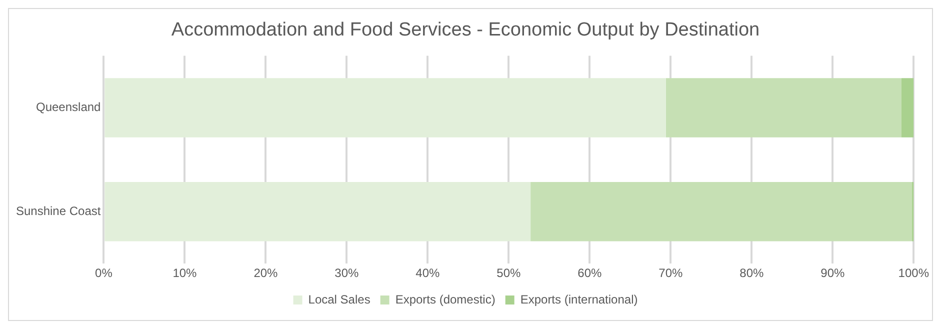 This screenshot has height=329, width=941. I want to click on x-tick-label: 80%, so click(752, 273).